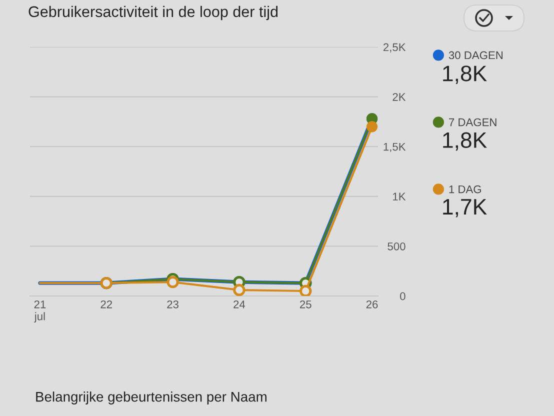 The height and width of the screenshot is (416, 554). Describe the element at coordinates (372, 304) in the screenshot. I see `x-tick-label: 26` at that location.